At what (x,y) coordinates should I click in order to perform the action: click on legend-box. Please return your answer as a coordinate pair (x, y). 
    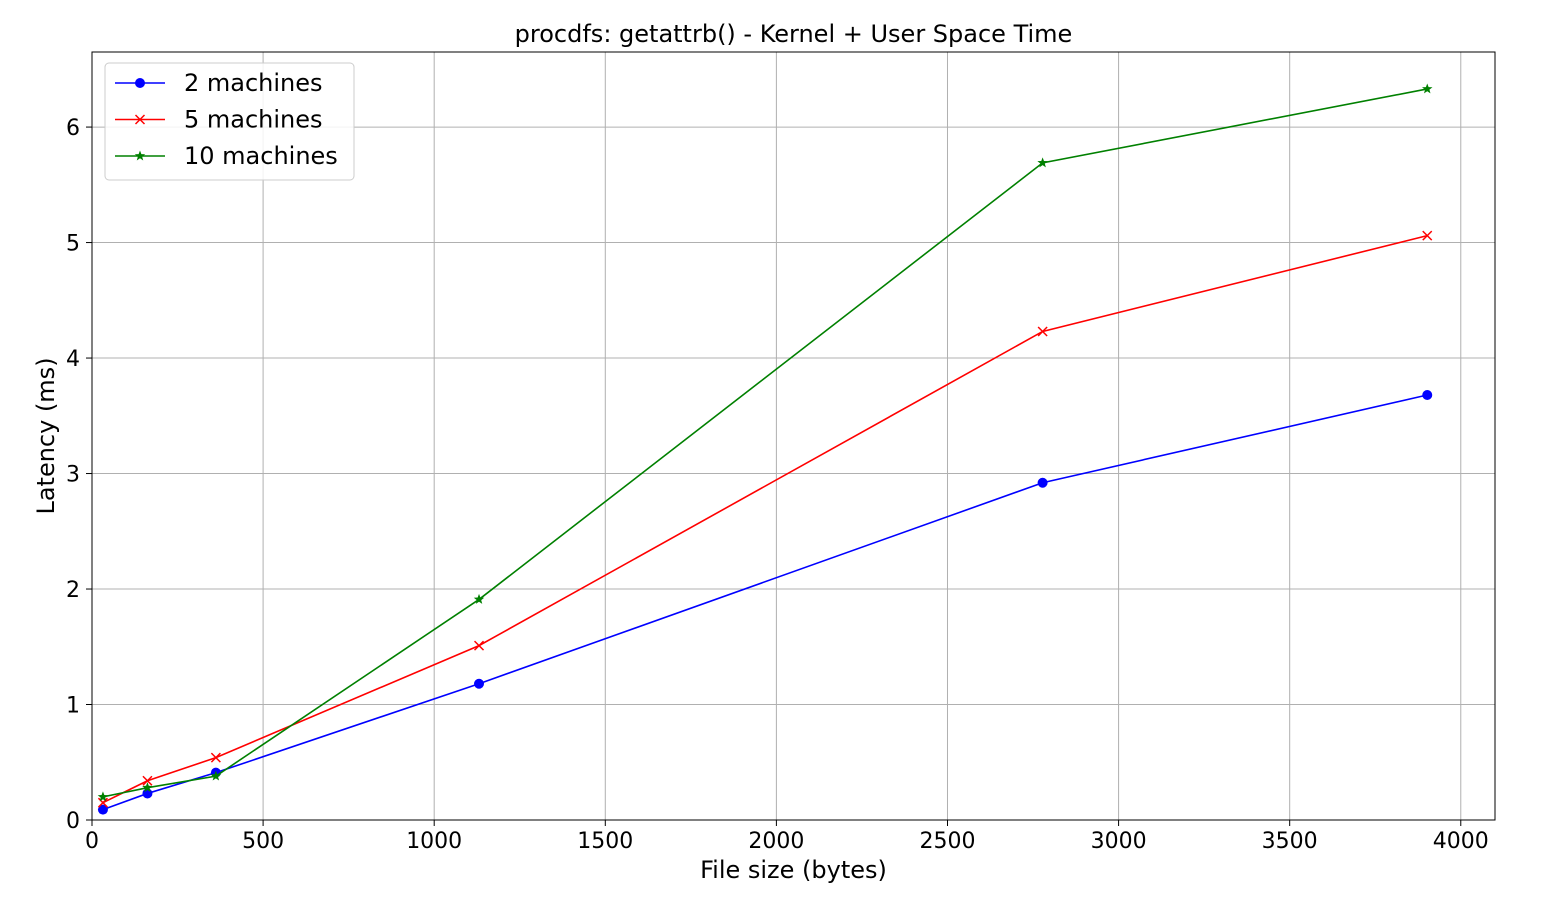
    Looking at the image, I should click on (229, 121).